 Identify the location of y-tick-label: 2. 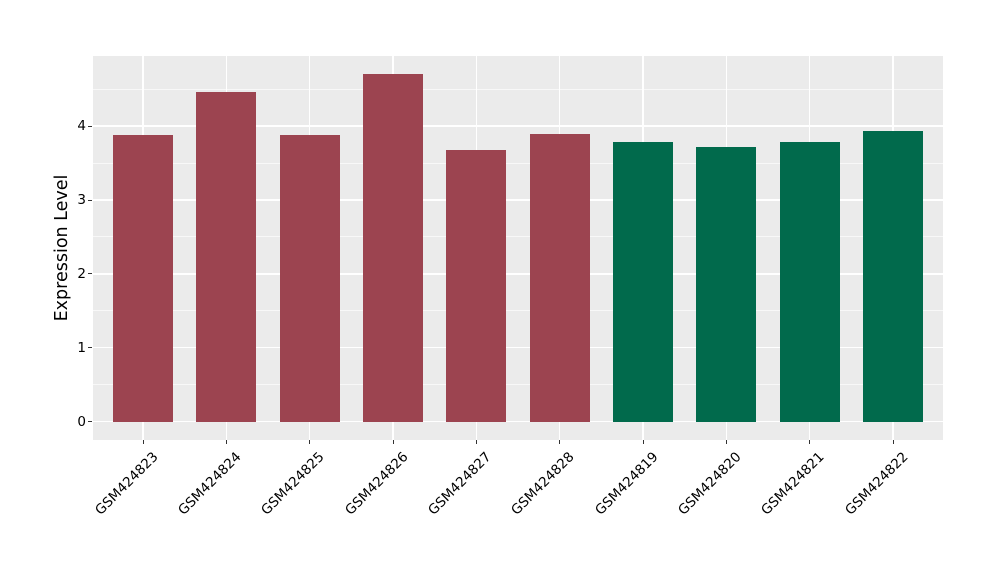
(81, 273).